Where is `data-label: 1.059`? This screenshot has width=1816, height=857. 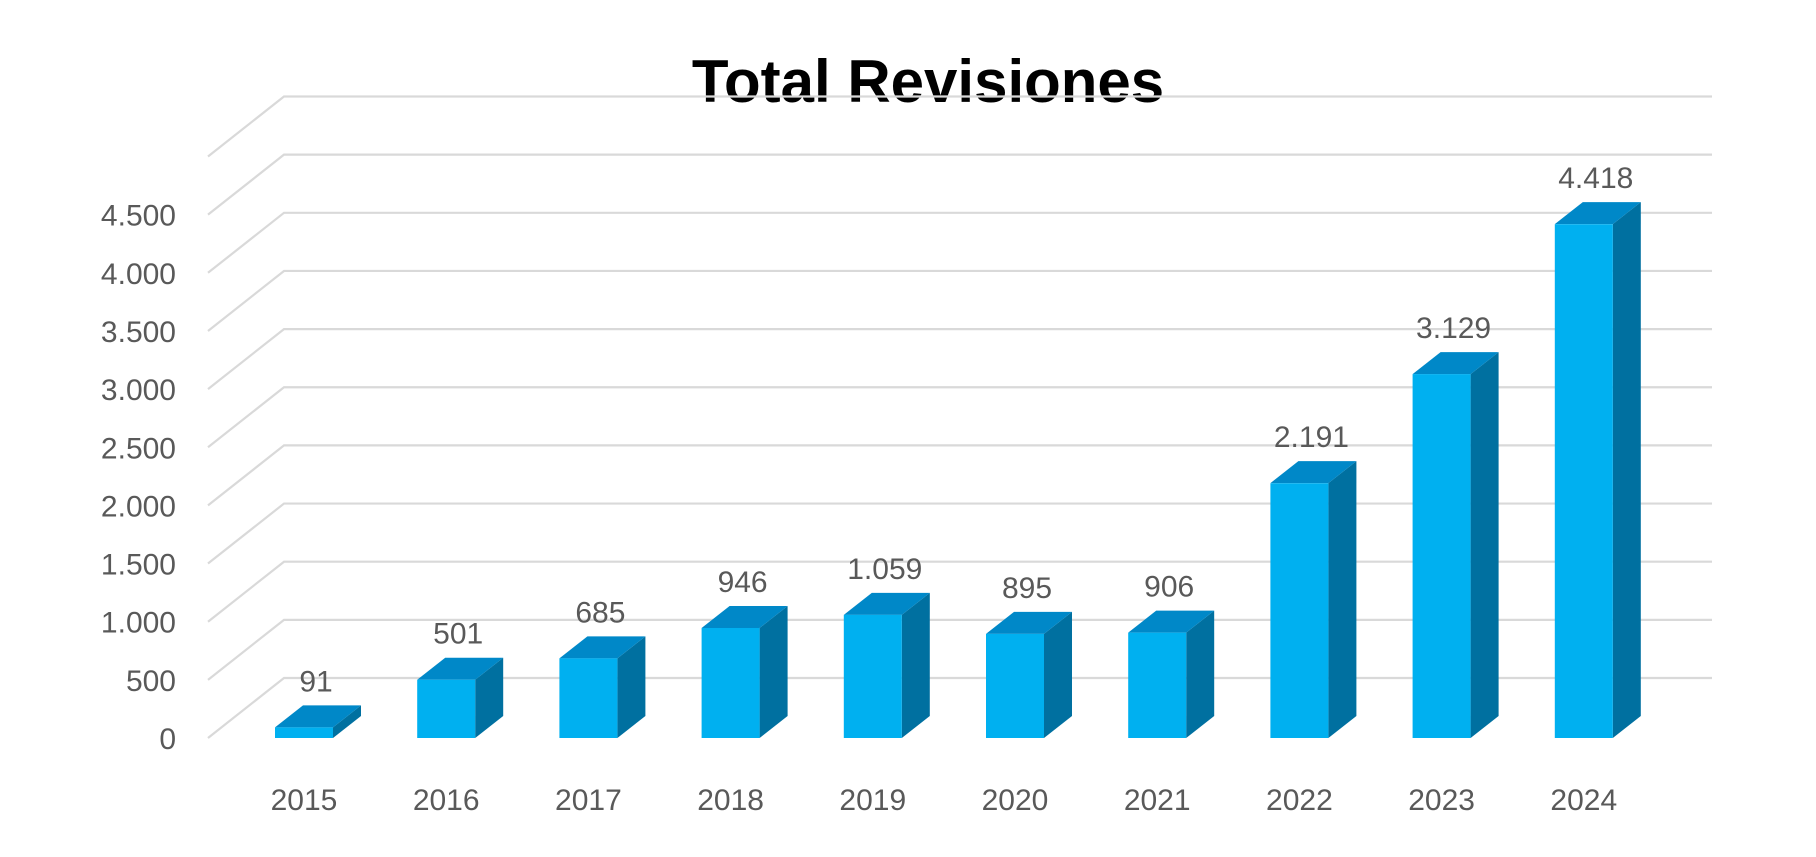
data-label: 1.059 is located at coordinates (884, 569).